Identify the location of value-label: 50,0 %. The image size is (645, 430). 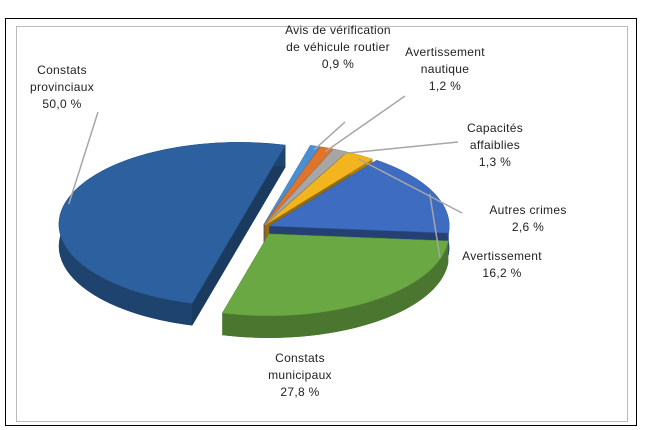
(62, 104).